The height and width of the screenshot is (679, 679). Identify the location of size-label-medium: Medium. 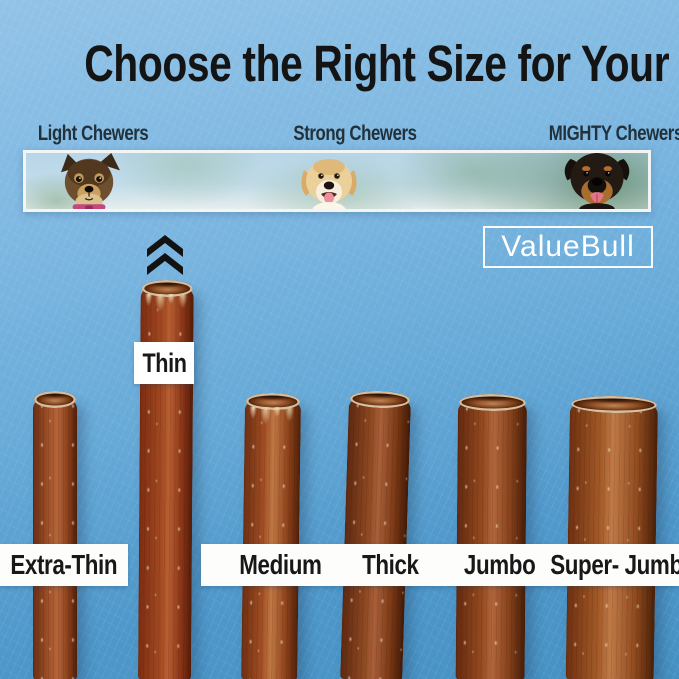
(280, 564).